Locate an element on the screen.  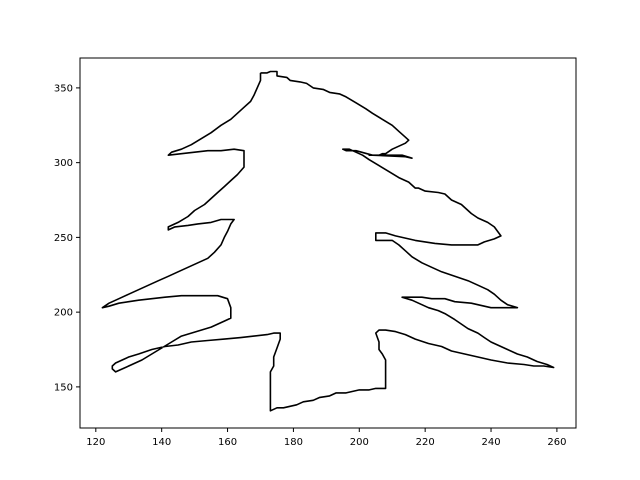
x-axis: 120 140 160 180 200 220 240 260 is located at coordinates (326, 438).